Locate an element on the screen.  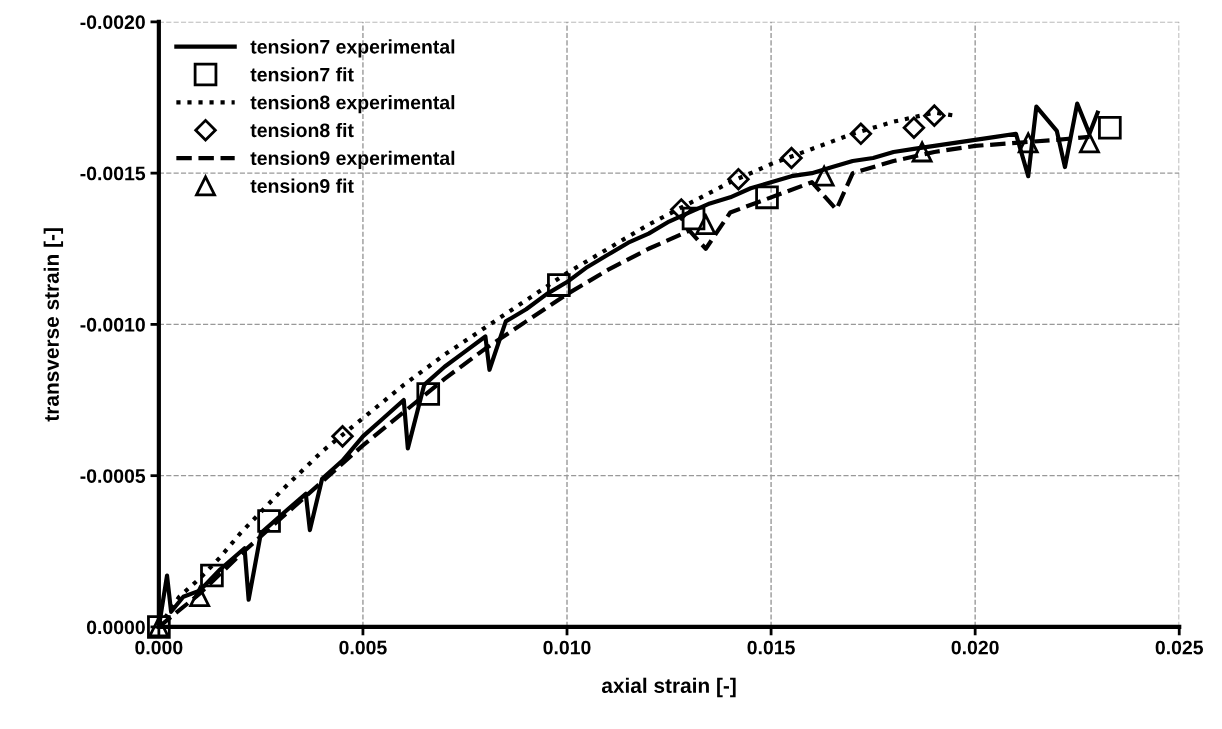
y-axis-title: transverse strain [-] is located at coordinates (53, 325).